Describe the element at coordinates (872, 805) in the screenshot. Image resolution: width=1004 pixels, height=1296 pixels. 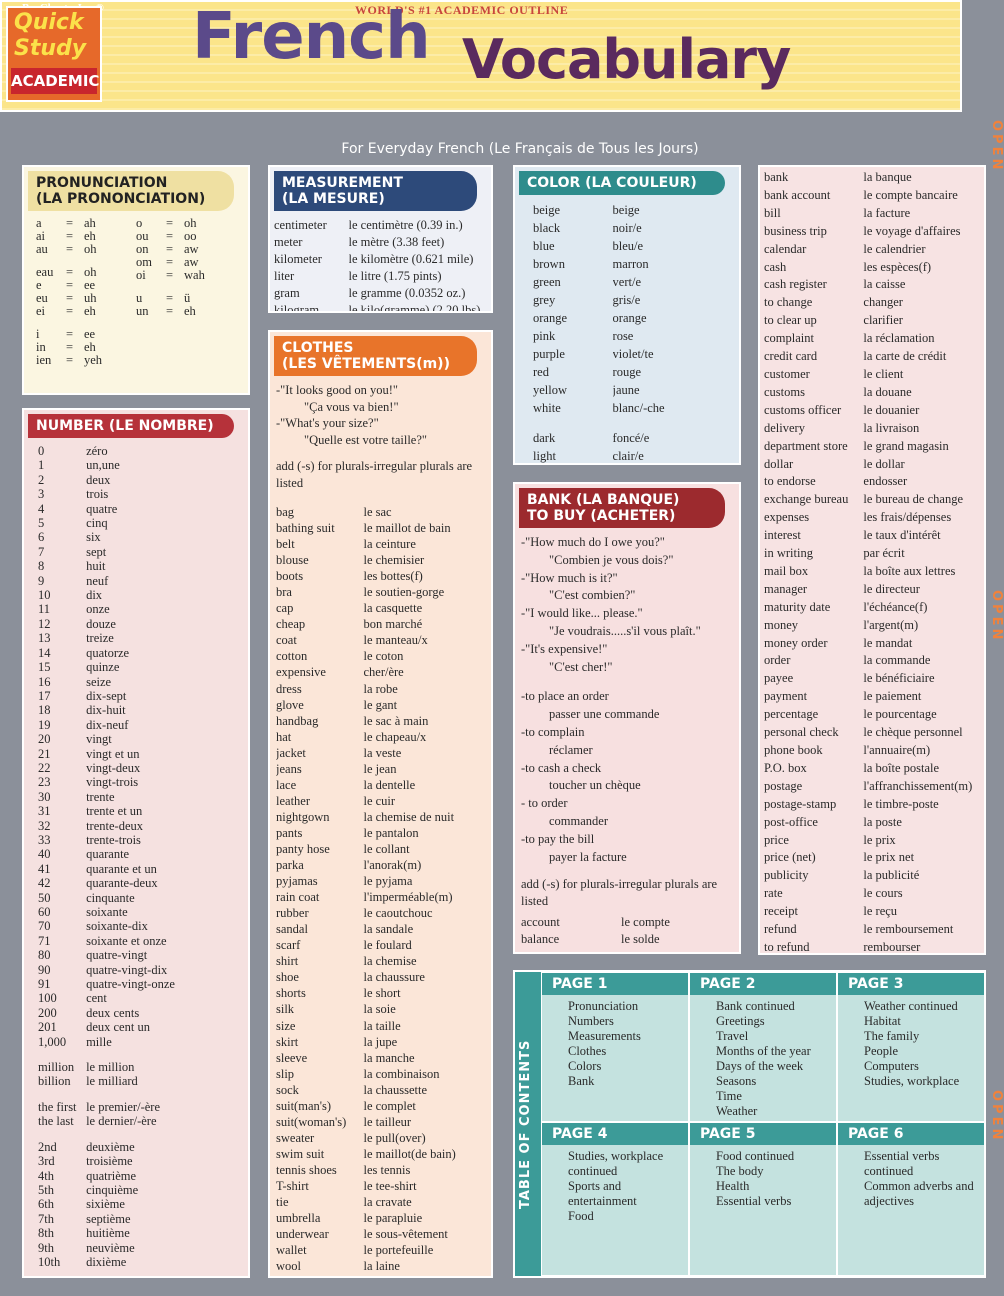
I see `row: postage-stamp le timbre-poste` at that location.